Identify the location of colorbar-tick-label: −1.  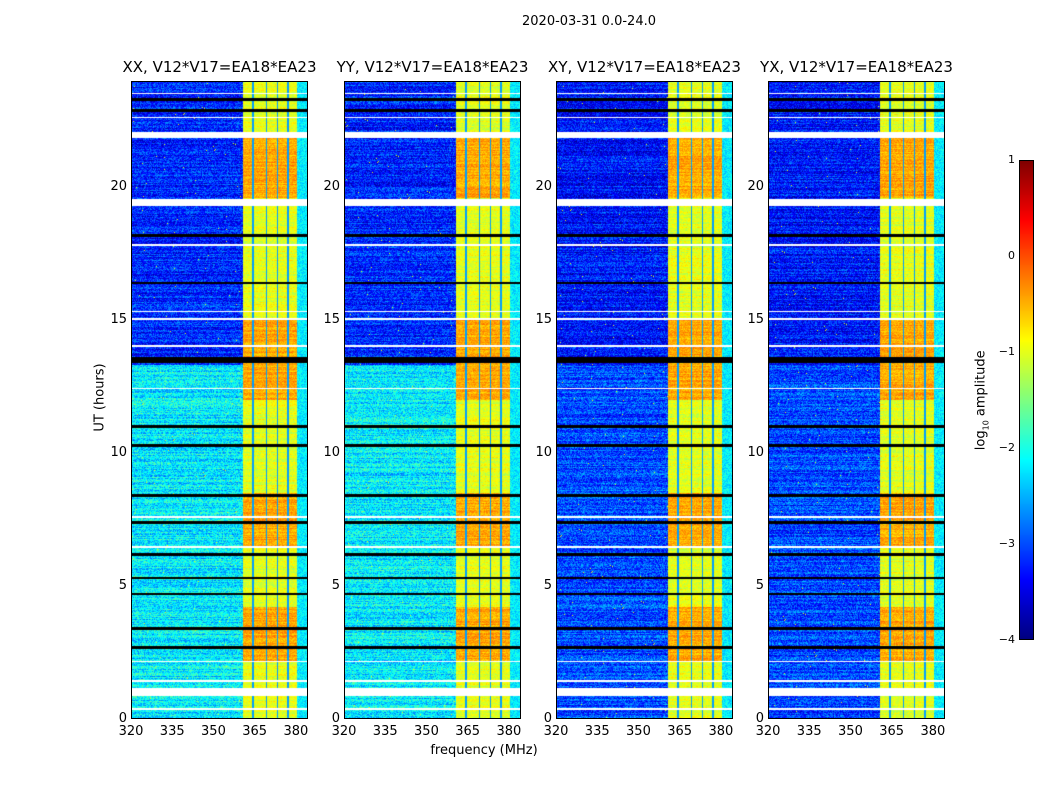
(1006, 351).